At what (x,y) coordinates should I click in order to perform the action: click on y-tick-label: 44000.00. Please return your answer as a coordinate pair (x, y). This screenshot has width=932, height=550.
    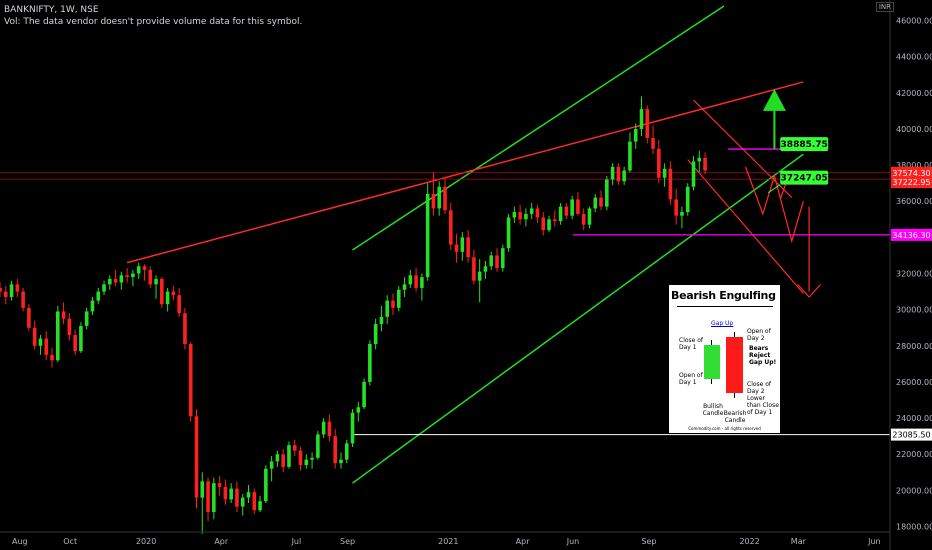
    Looking at the image, I should click on (914, 57).